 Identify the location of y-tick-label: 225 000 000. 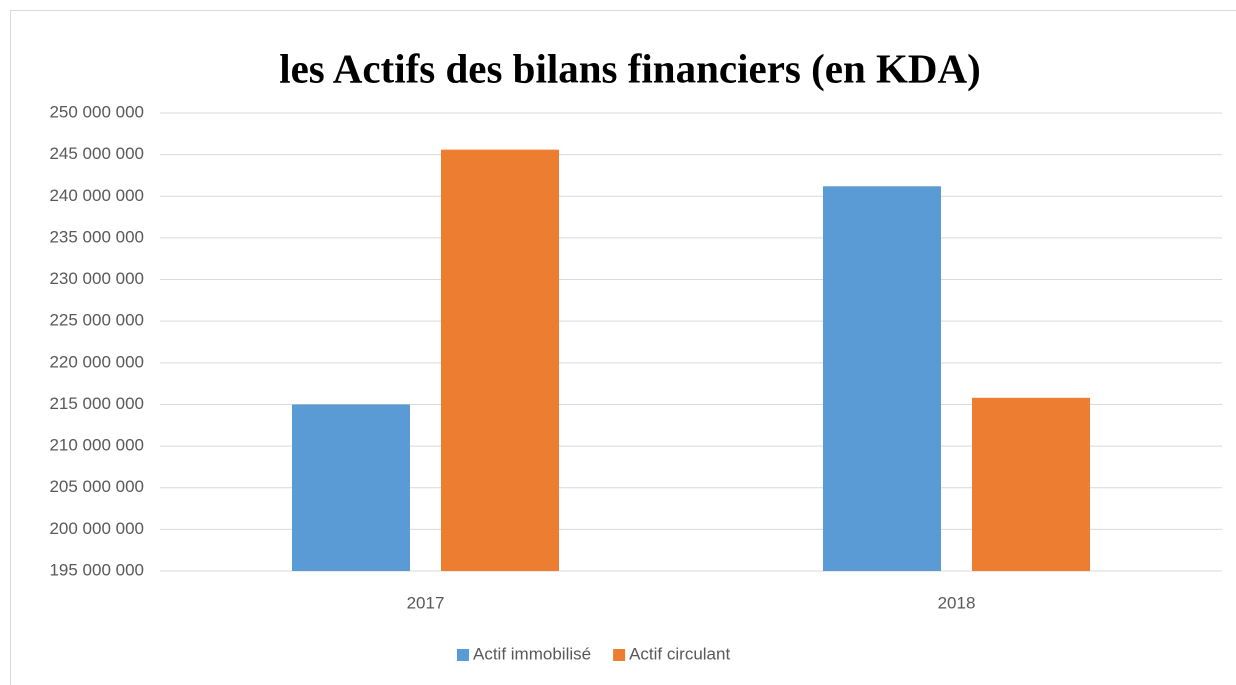
(96, 320).